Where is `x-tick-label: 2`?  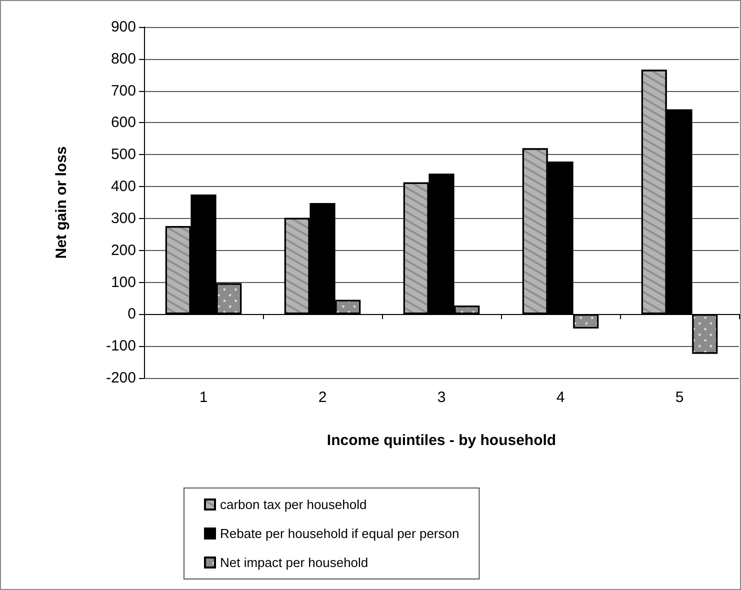
x-tick-label: 2 is located at coordinates (322, 397).